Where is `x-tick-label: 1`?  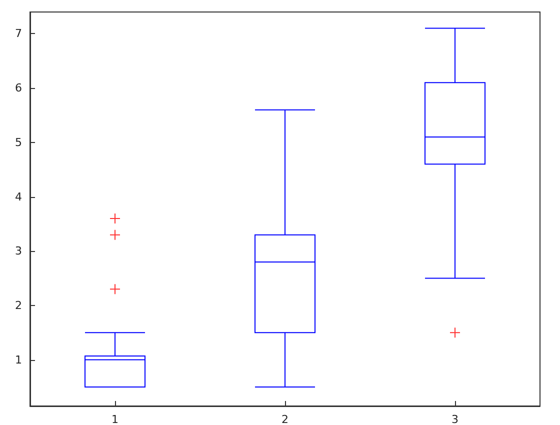
x-tick-label: 1 is located at coordinates (115, 419).